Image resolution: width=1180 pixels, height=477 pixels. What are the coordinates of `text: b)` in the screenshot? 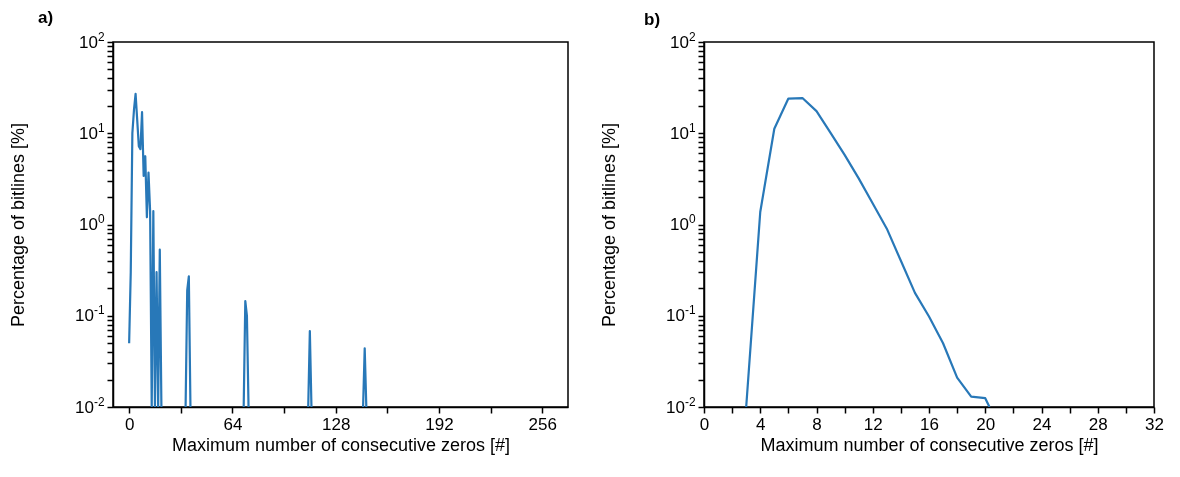 It's located at (652, 19).